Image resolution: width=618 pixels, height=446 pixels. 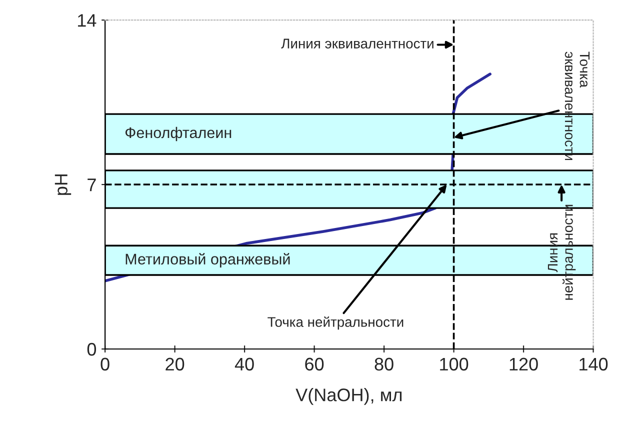 I want to click on band-label: Метиловый оранжевый, so click(x=208, y=260).